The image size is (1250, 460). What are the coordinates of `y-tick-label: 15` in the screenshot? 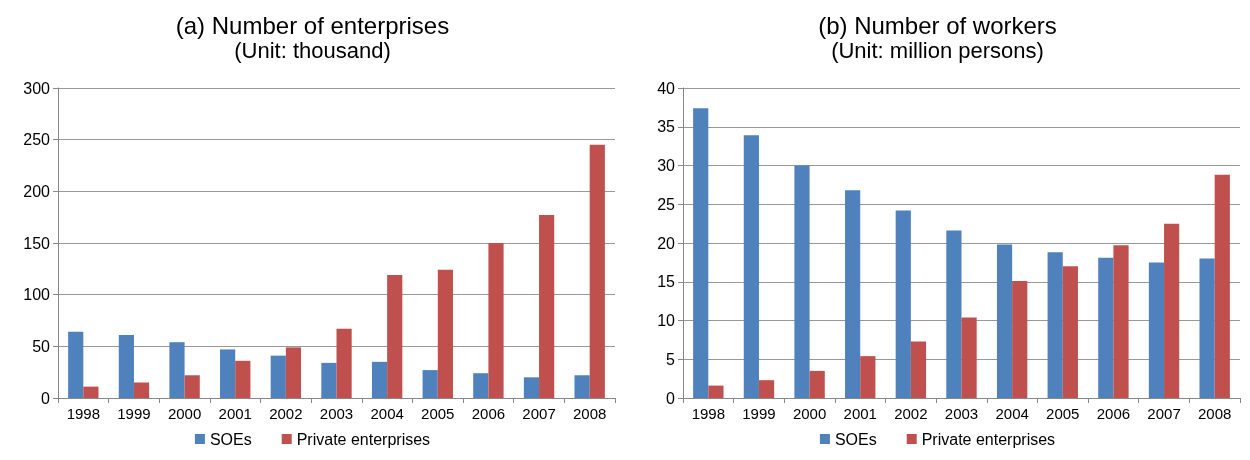 It's located at (666, 282).